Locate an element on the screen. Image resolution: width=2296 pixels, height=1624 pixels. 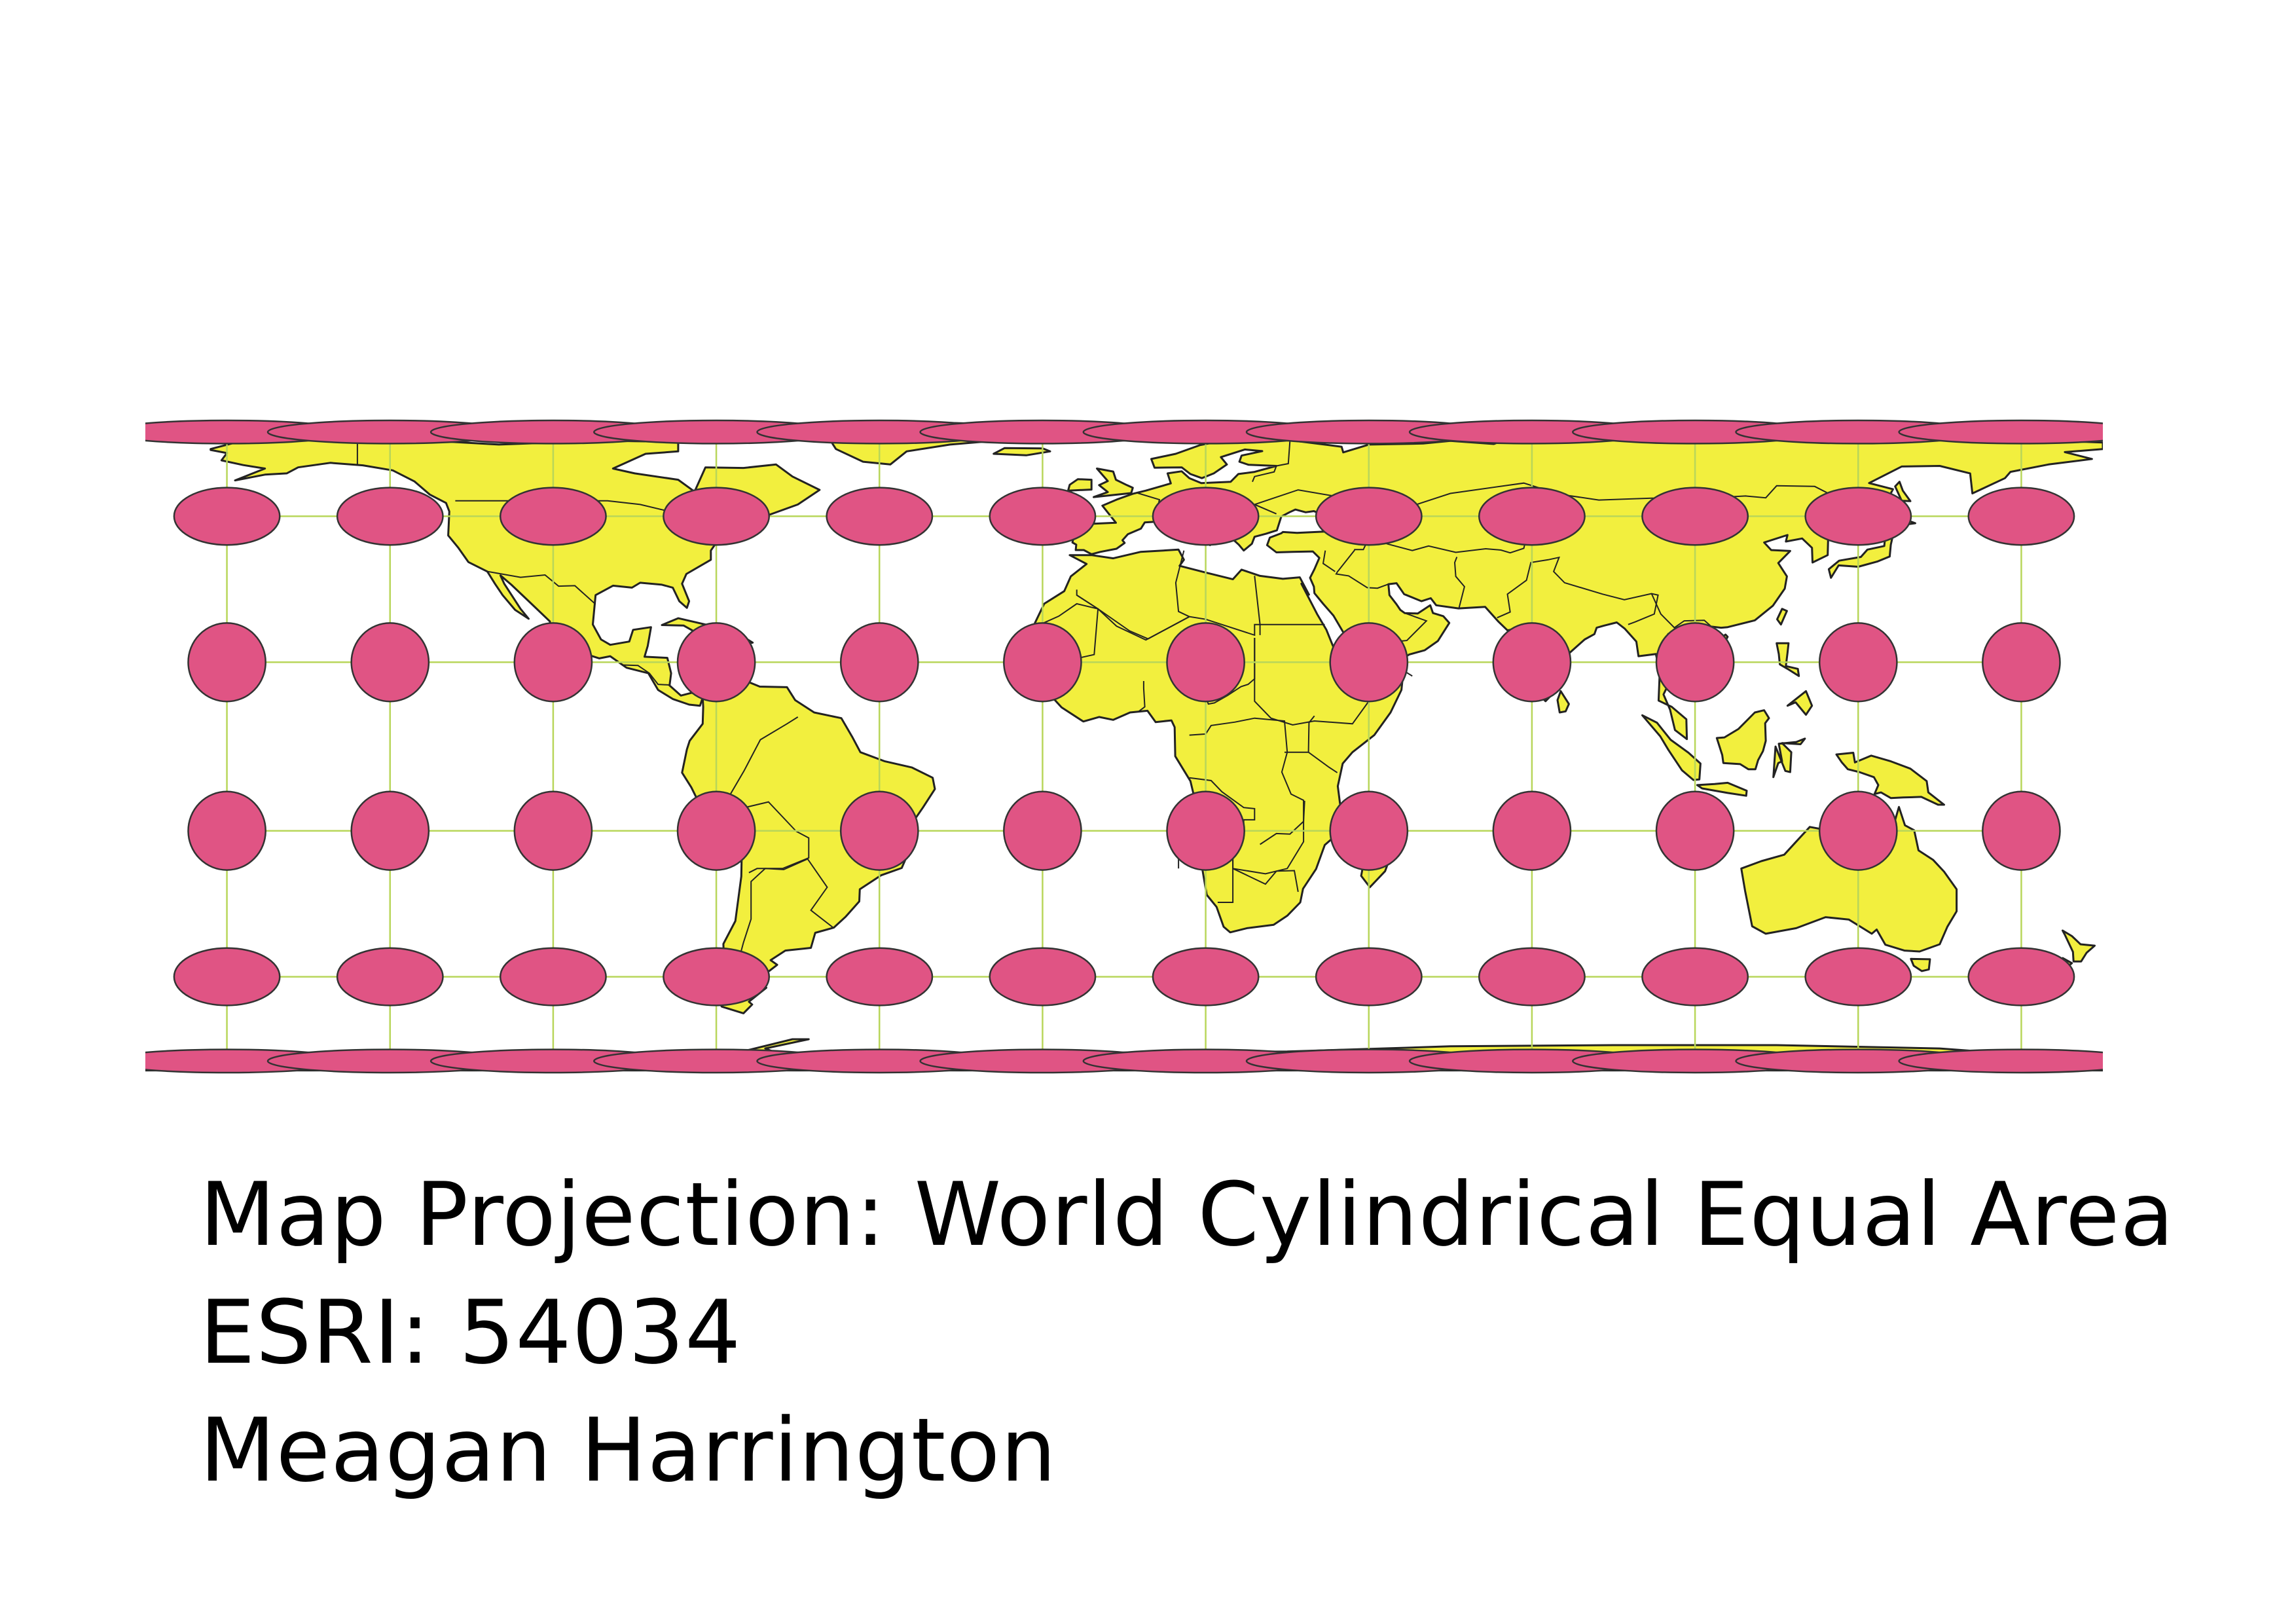
new-zealand-north-landmass is located at coordinates (2079, 946).